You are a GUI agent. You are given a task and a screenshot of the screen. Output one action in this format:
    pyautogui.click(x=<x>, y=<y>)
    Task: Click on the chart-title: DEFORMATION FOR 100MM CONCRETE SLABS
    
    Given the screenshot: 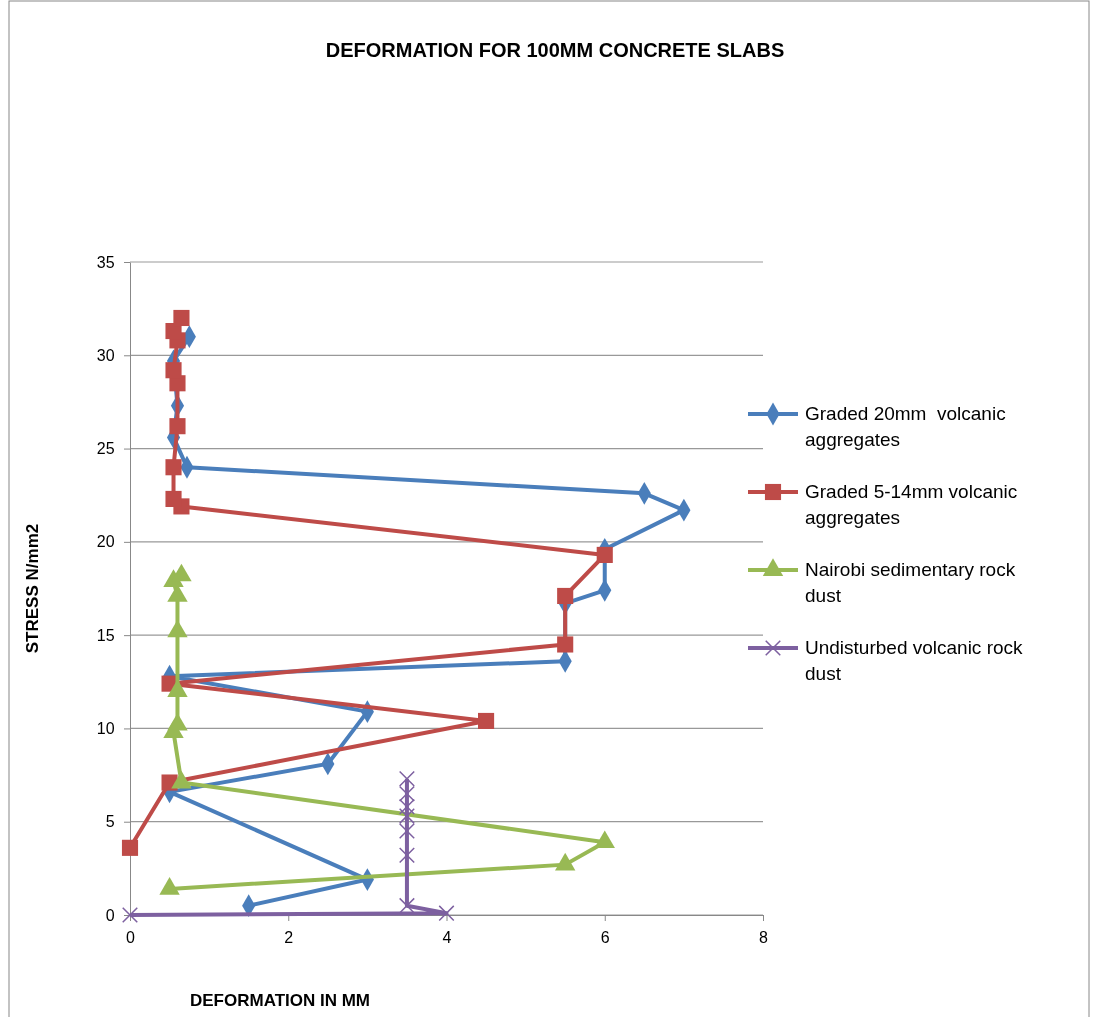 What is the action you would take?
    pyautogui.click(x=555, y=50)
    